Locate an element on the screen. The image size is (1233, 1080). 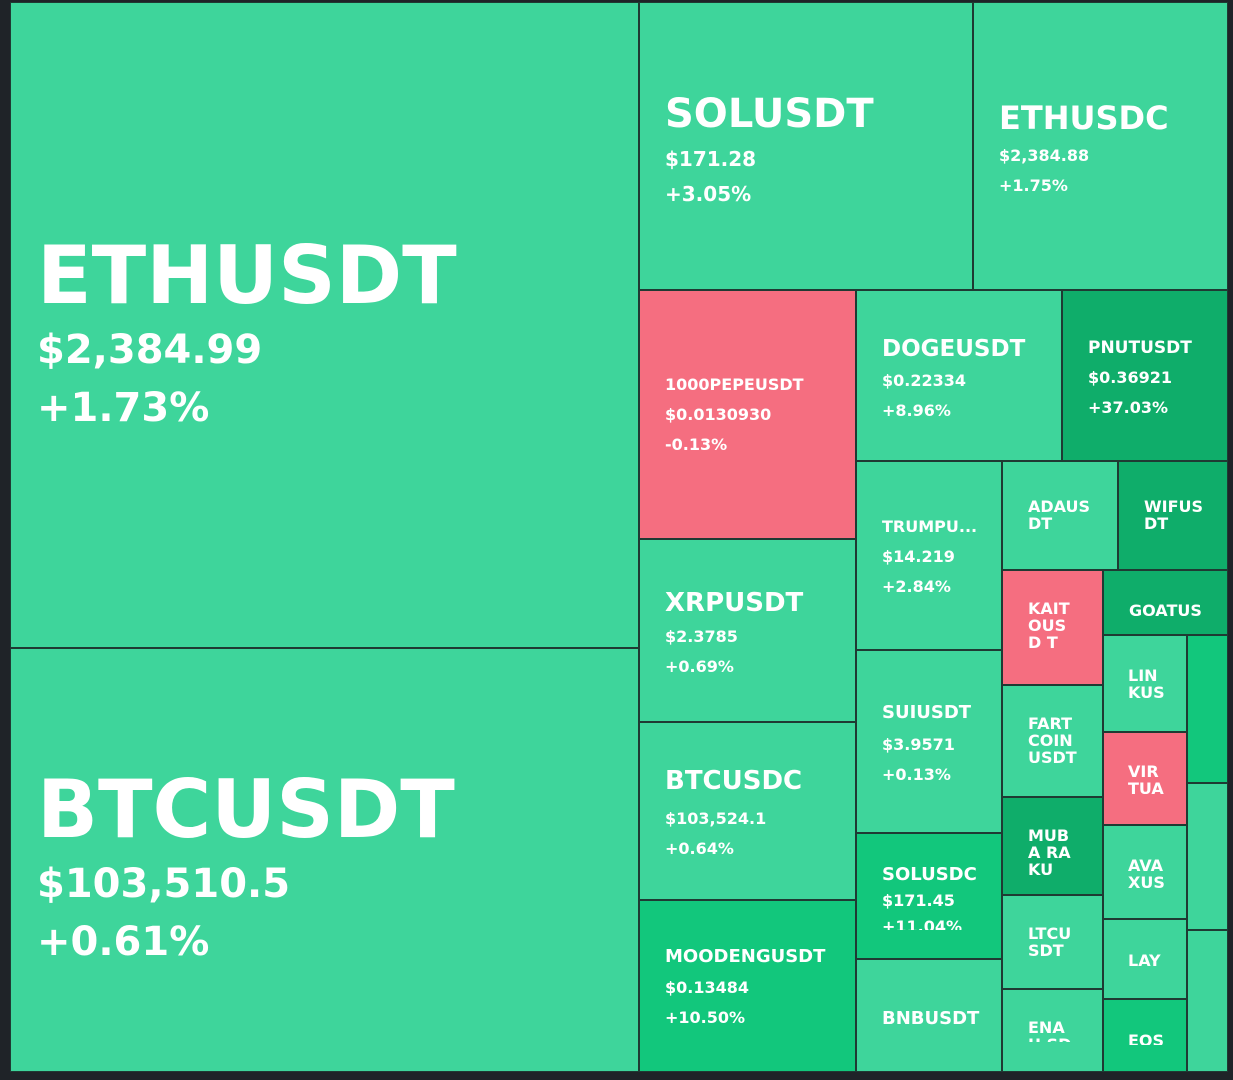
tile-eosusdt: EOS is located at coordinates (1145, 1035).